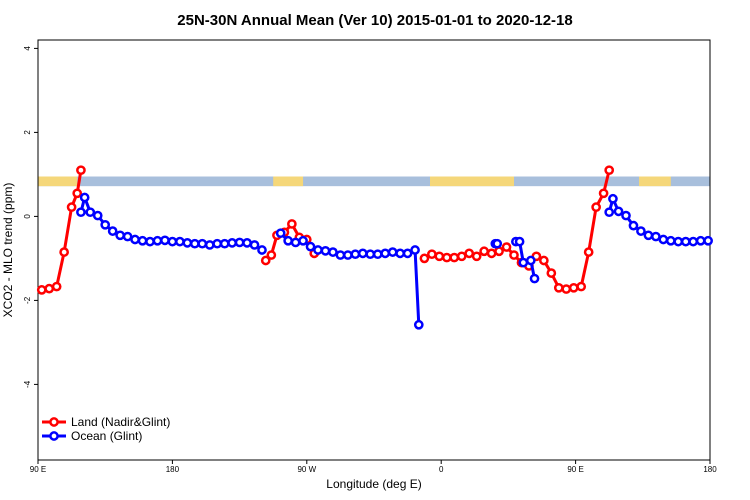 This screenshot has width=750, height=500. I want to click on y-tick-label: 4, so click(27, 48).